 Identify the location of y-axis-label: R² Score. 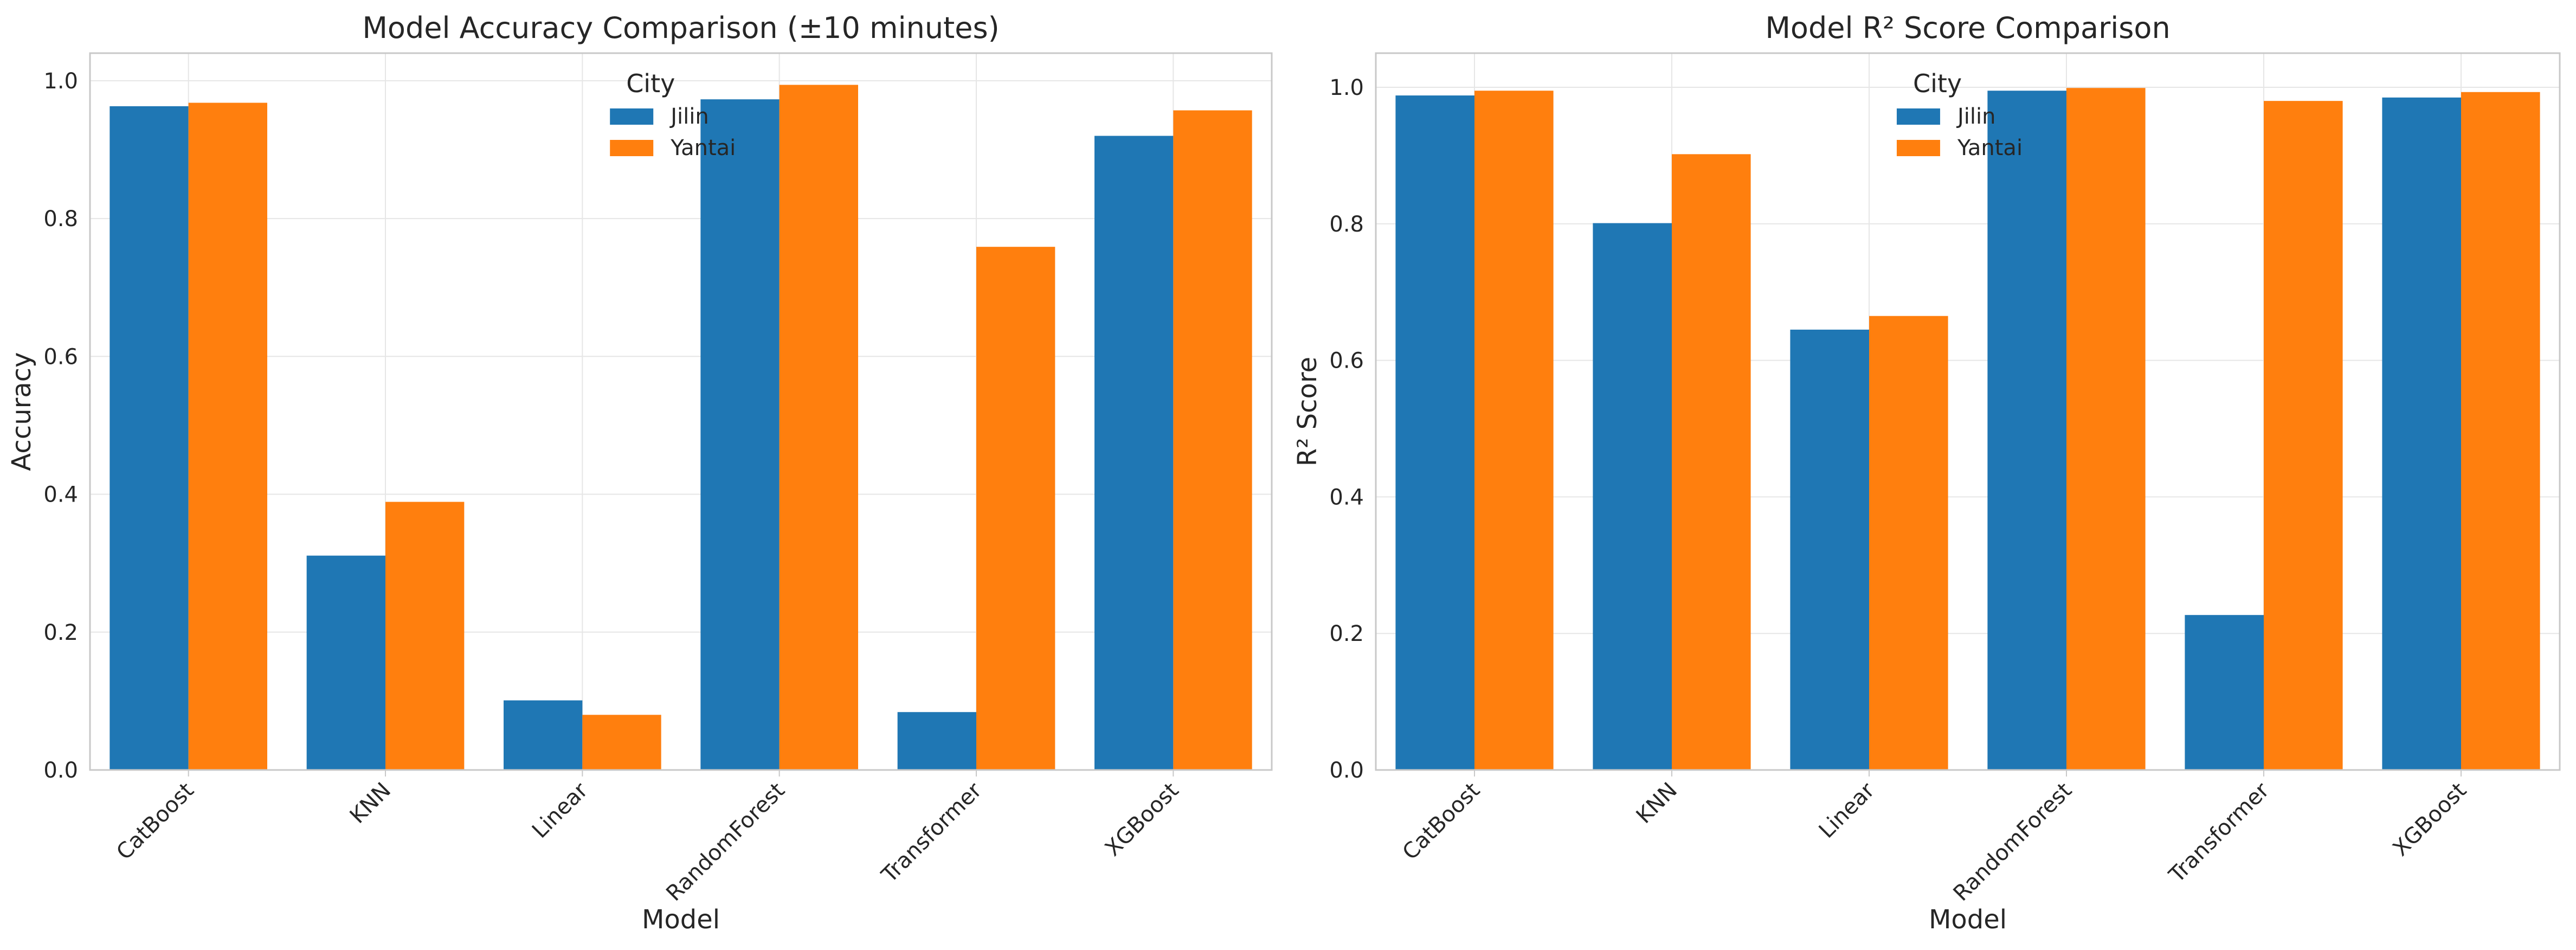
(1307, 411).